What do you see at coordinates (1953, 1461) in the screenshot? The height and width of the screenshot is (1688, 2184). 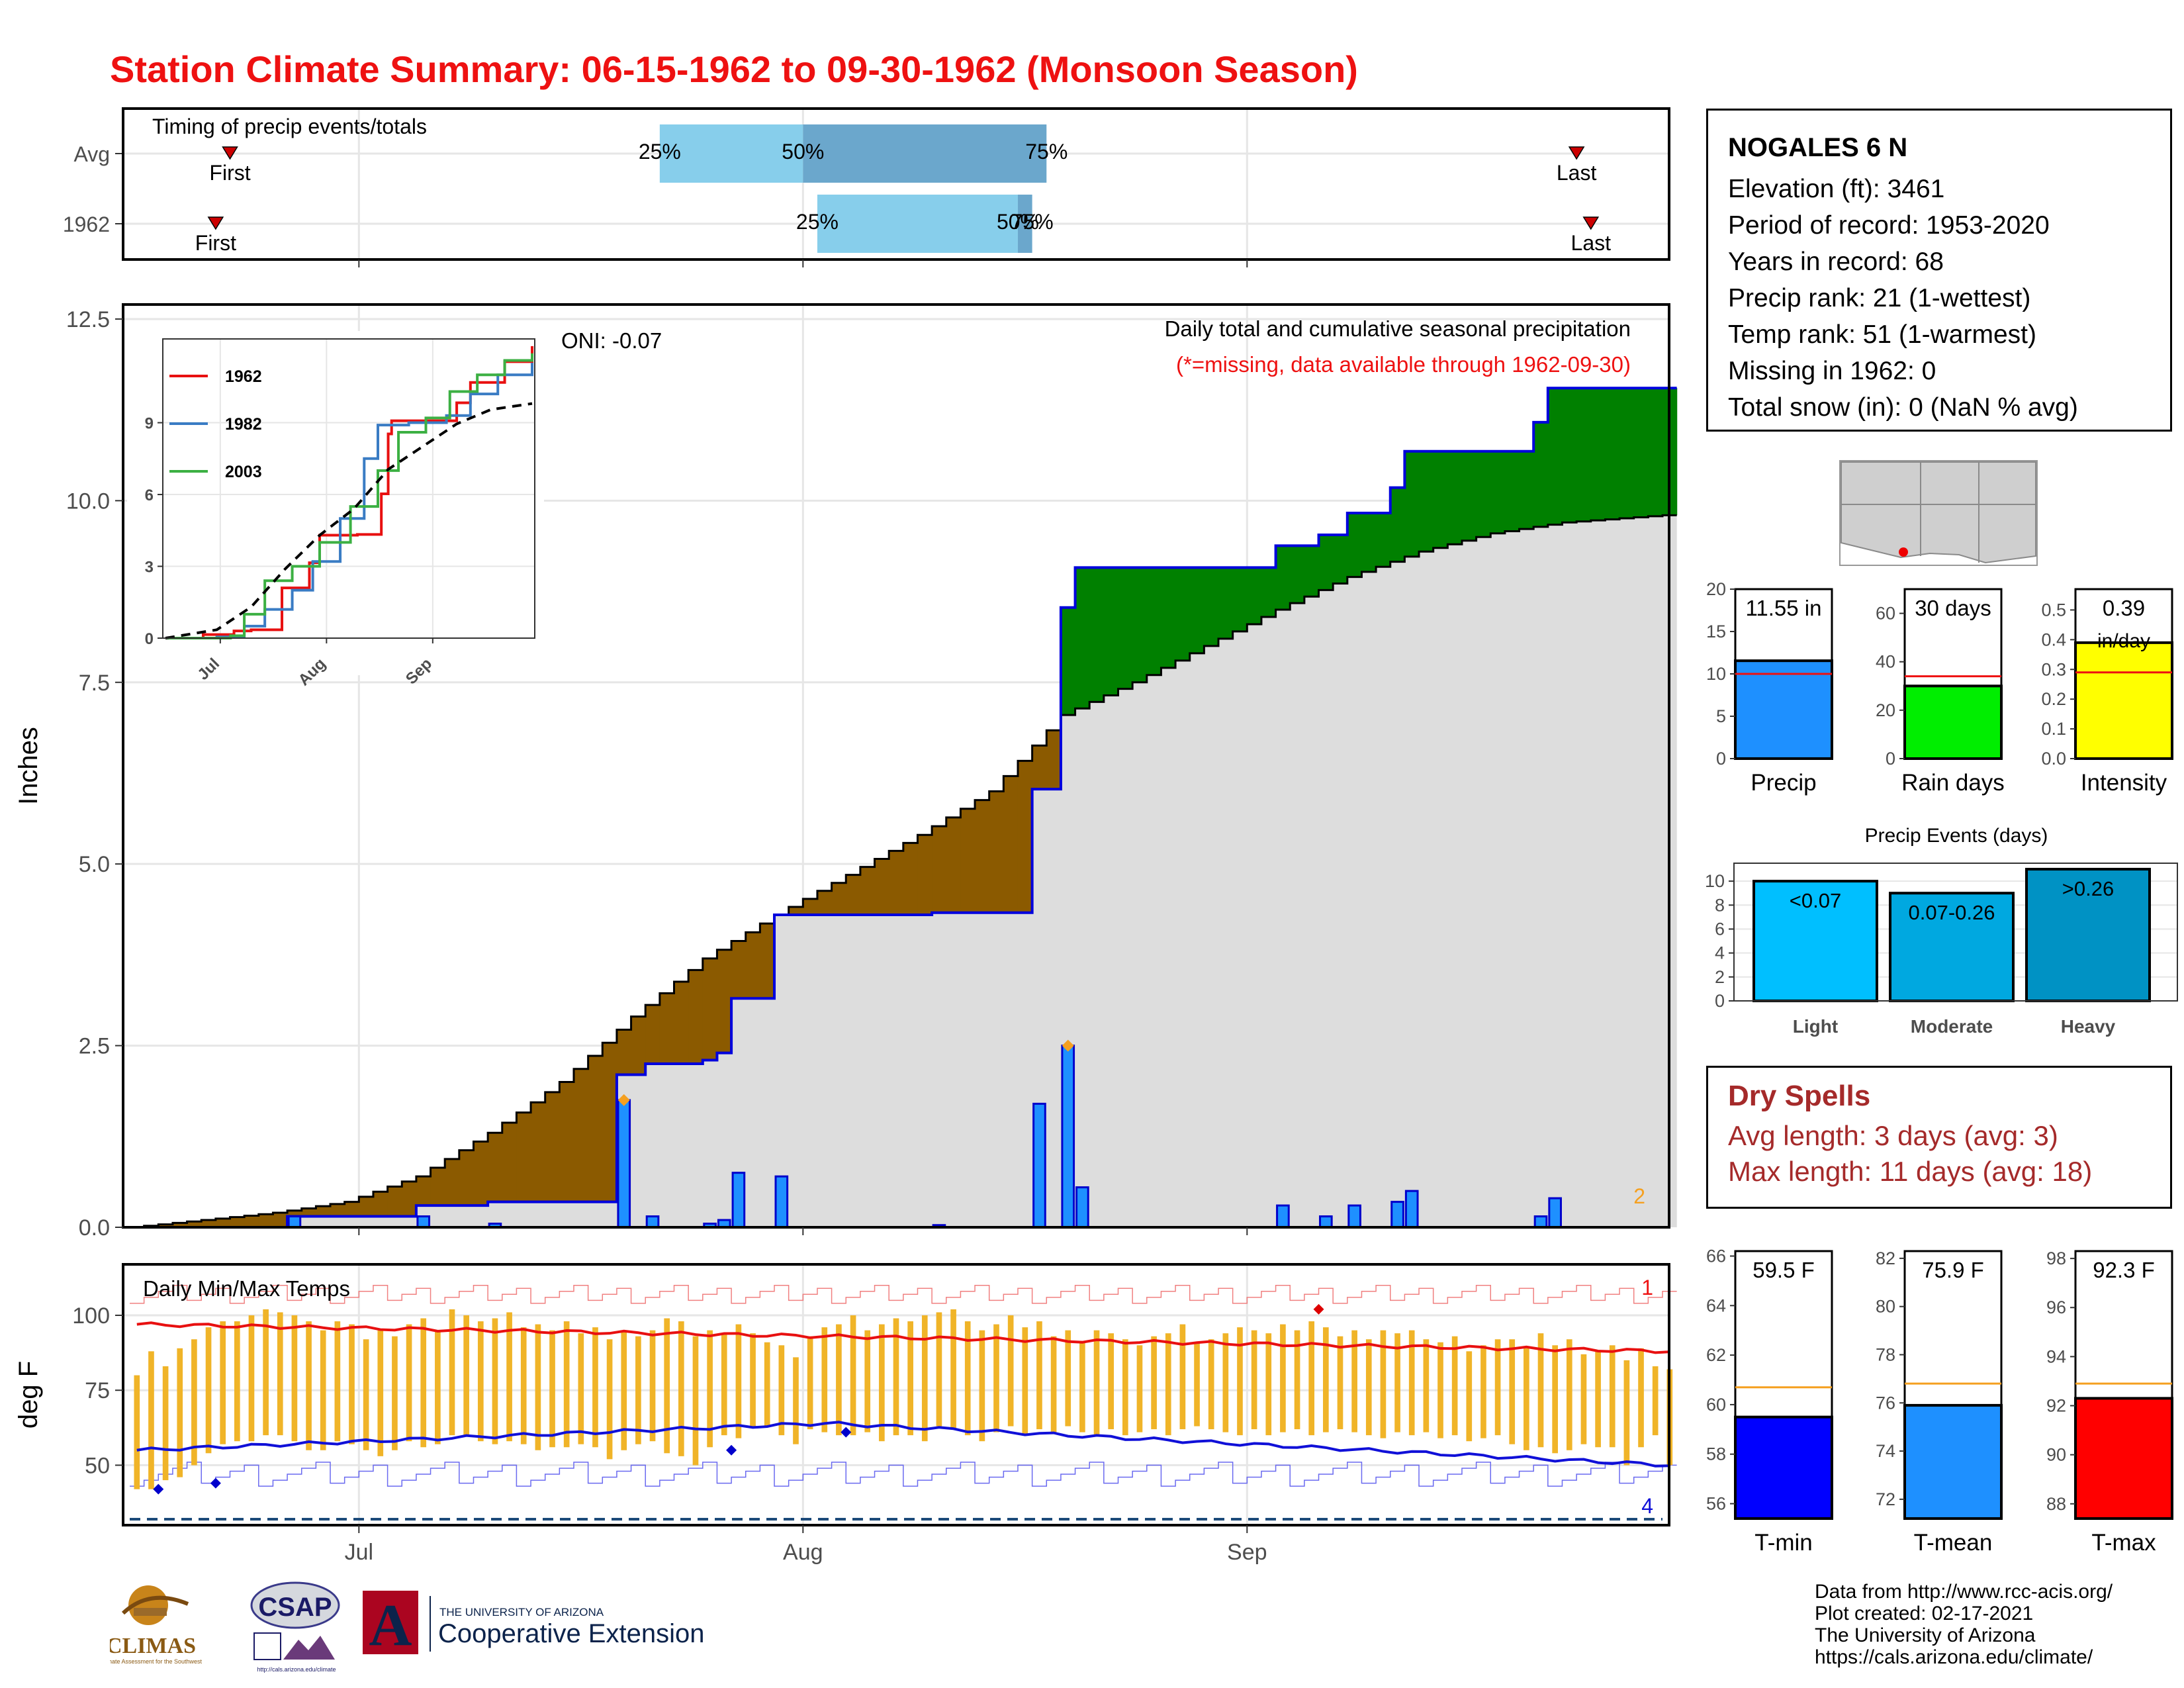 I see `summary-value-bar` at bounding box center [1953, 1461].